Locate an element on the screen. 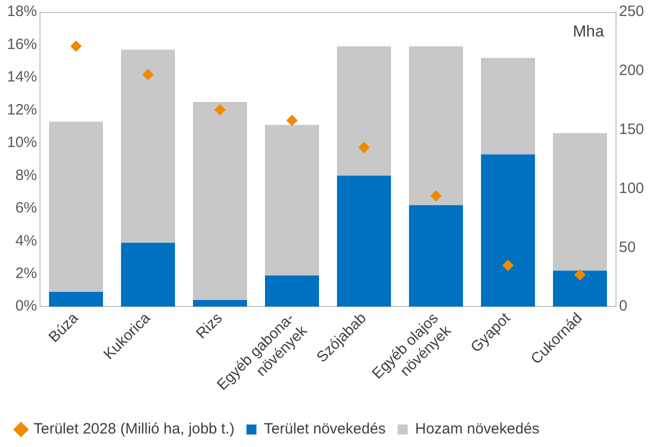  y2-tick-label: 250 is located at coordinates (631, 11).